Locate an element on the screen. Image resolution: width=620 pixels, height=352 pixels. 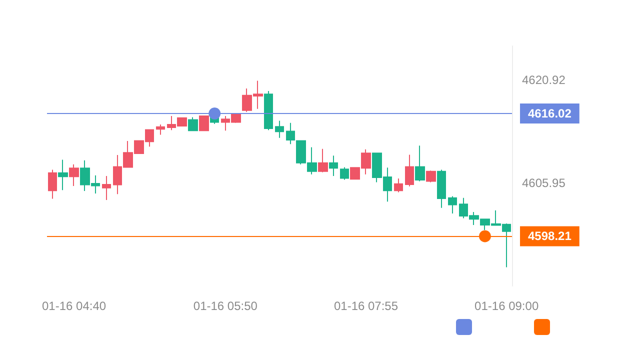
y-tick-label: 4605.95 is located at coordinates (544, 183).